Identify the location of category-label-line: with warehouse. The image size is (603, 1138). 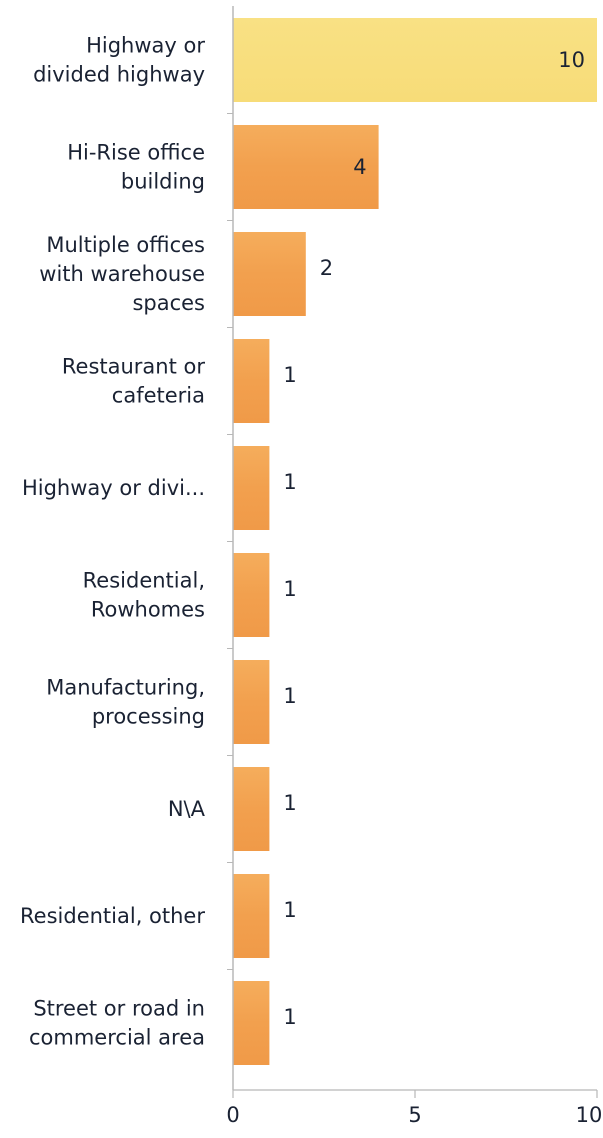
(122, 274).